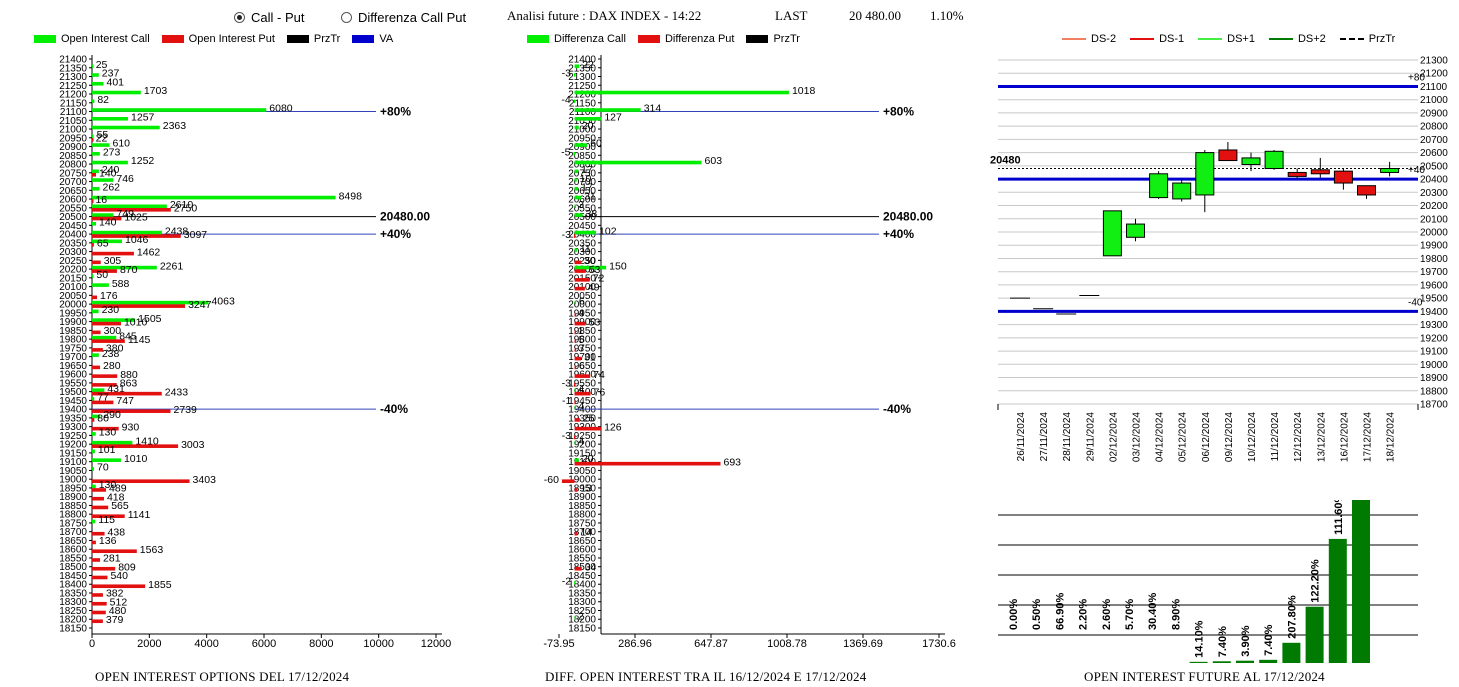  What do you see at coordinates (129, 375) in the screenshot?
I see `put-value-label: 880` at bounding box center [129, 375].